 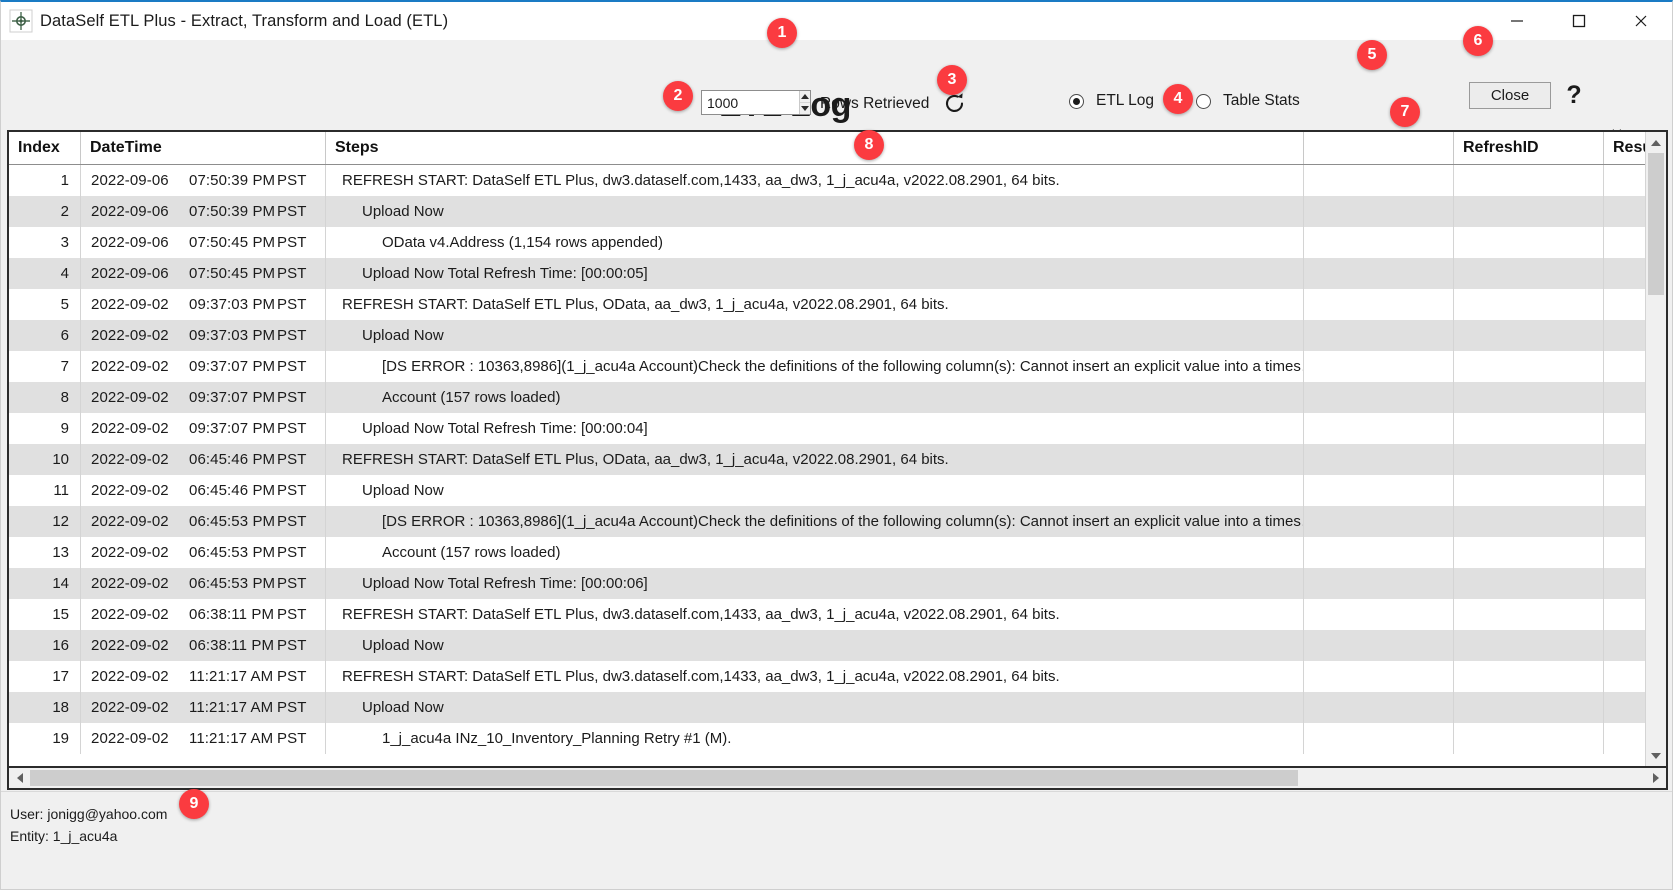 What do you see at coordinates (21, 21) in the screenshot?
I see `crosshair-icon` at bounding box center [21, 21].